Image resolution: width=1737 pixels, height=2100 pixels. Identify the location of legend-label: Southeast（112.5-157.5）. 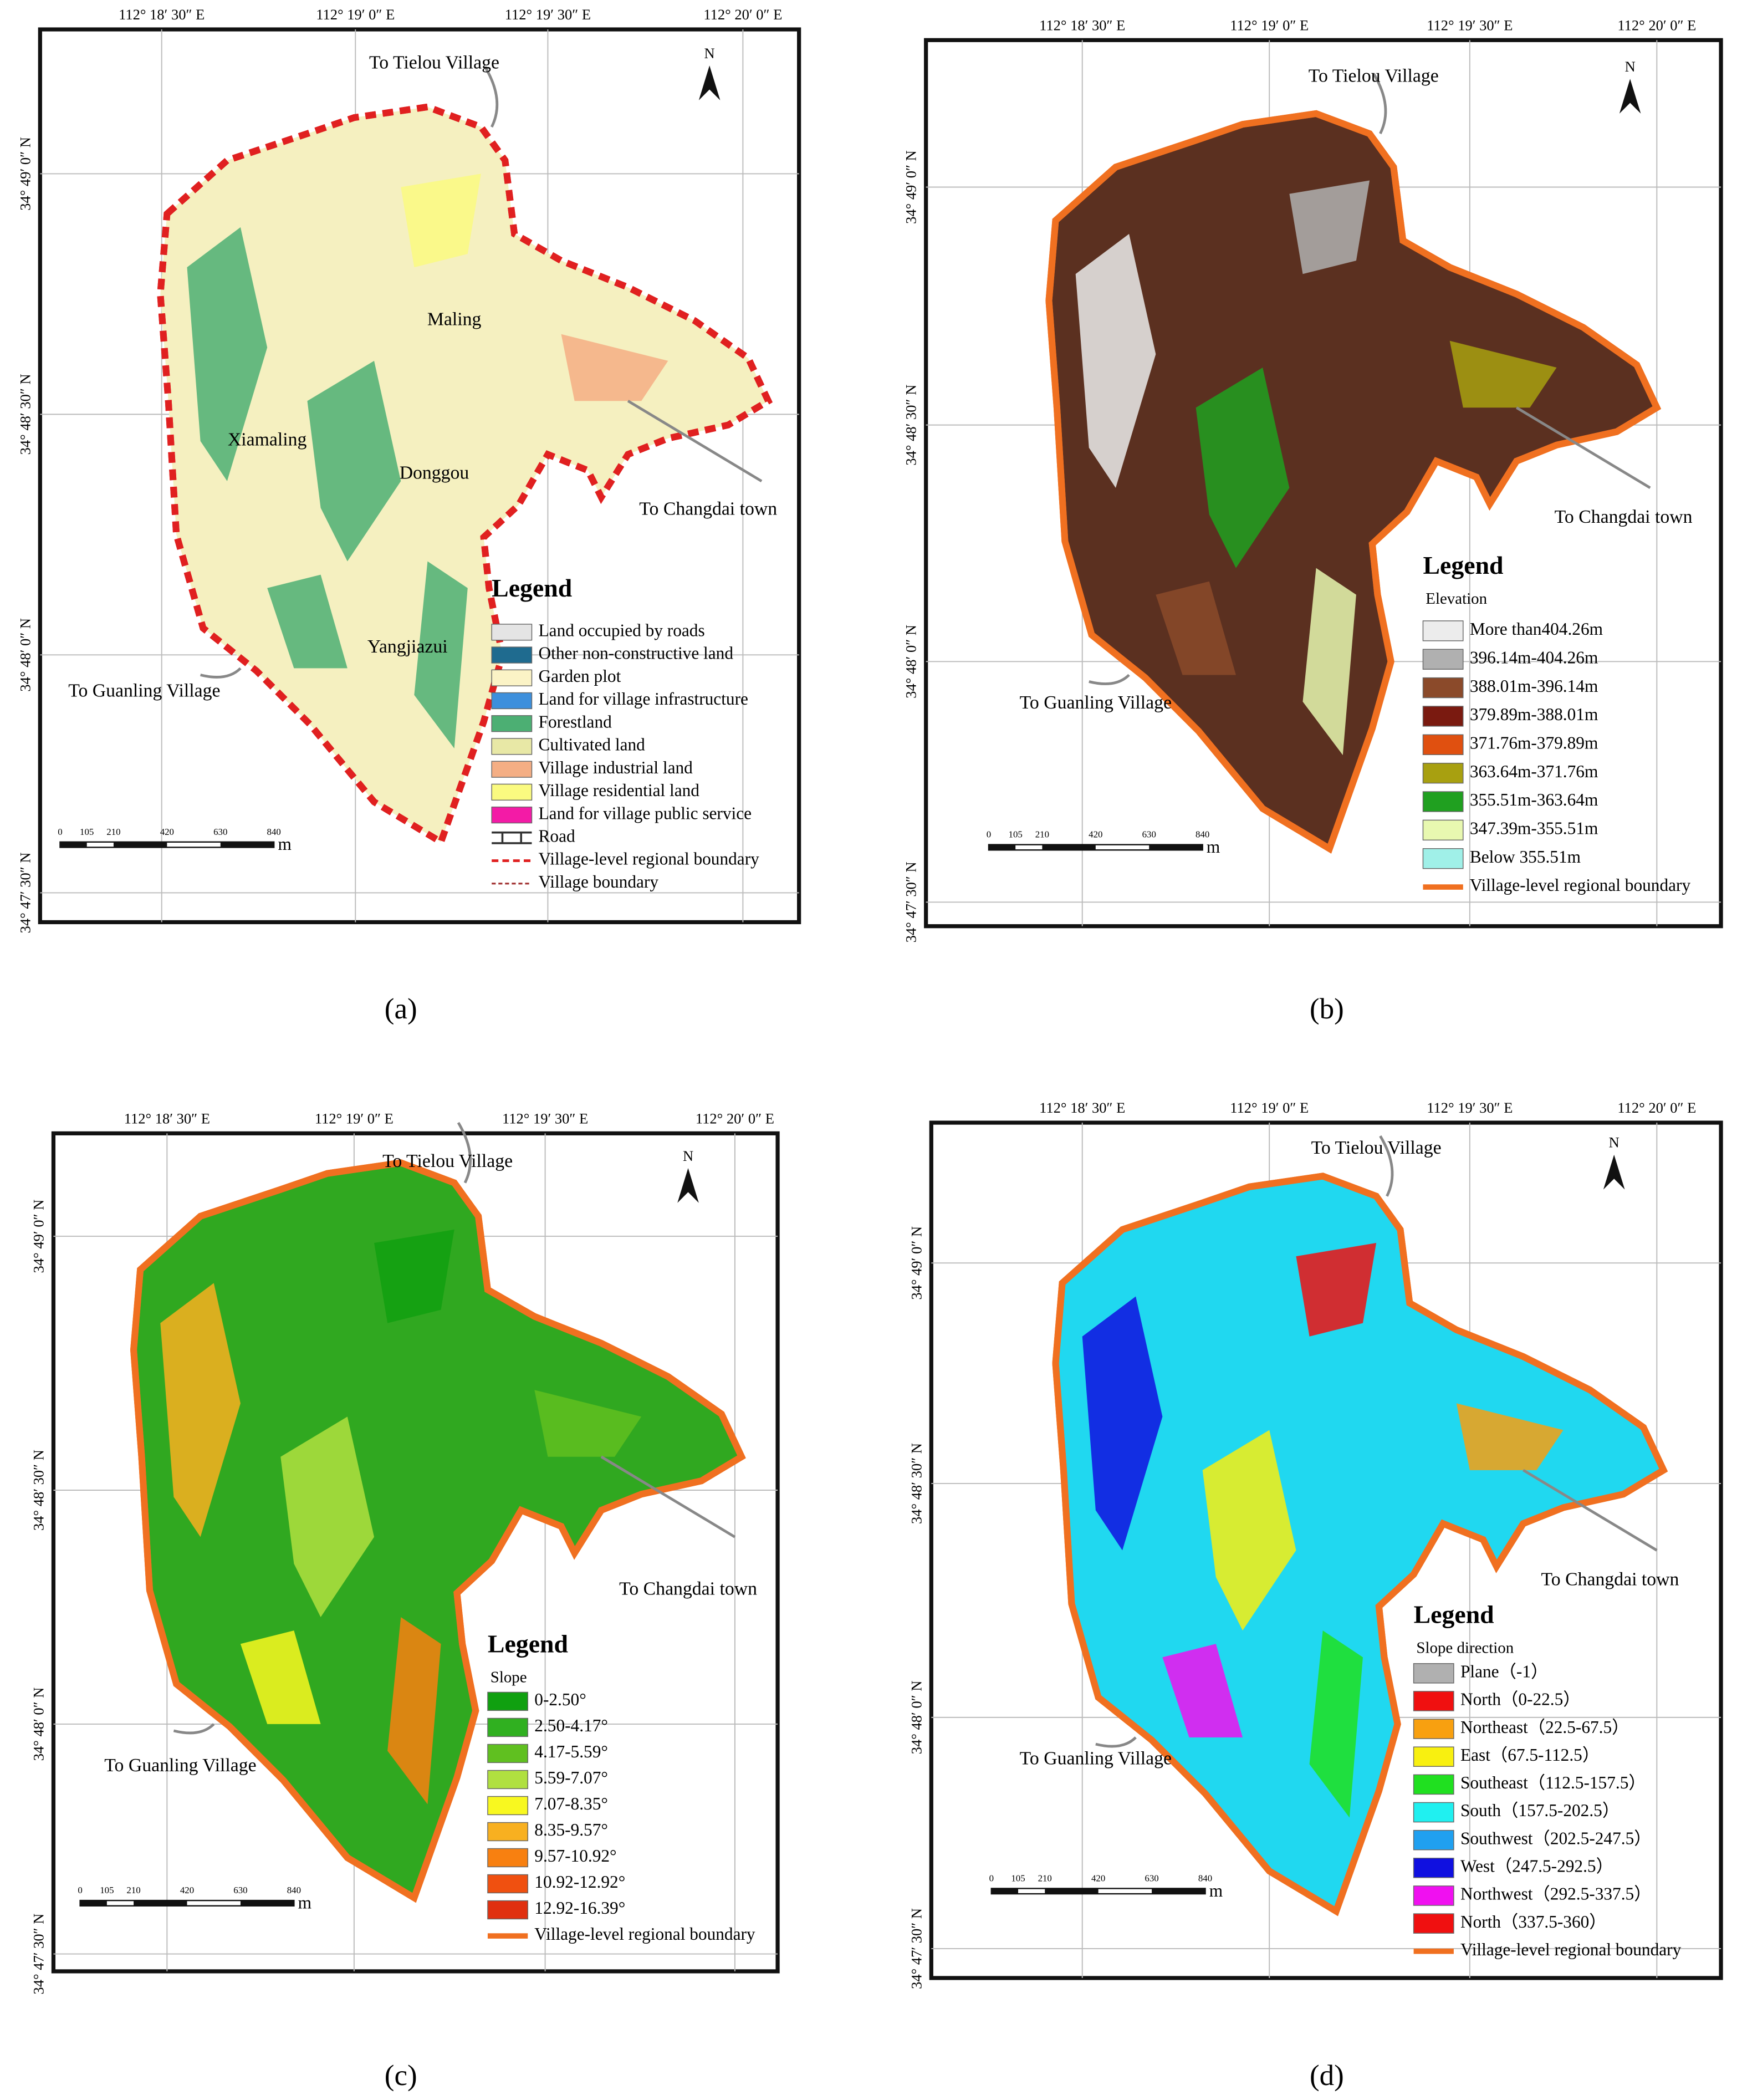
(1553, 1782).